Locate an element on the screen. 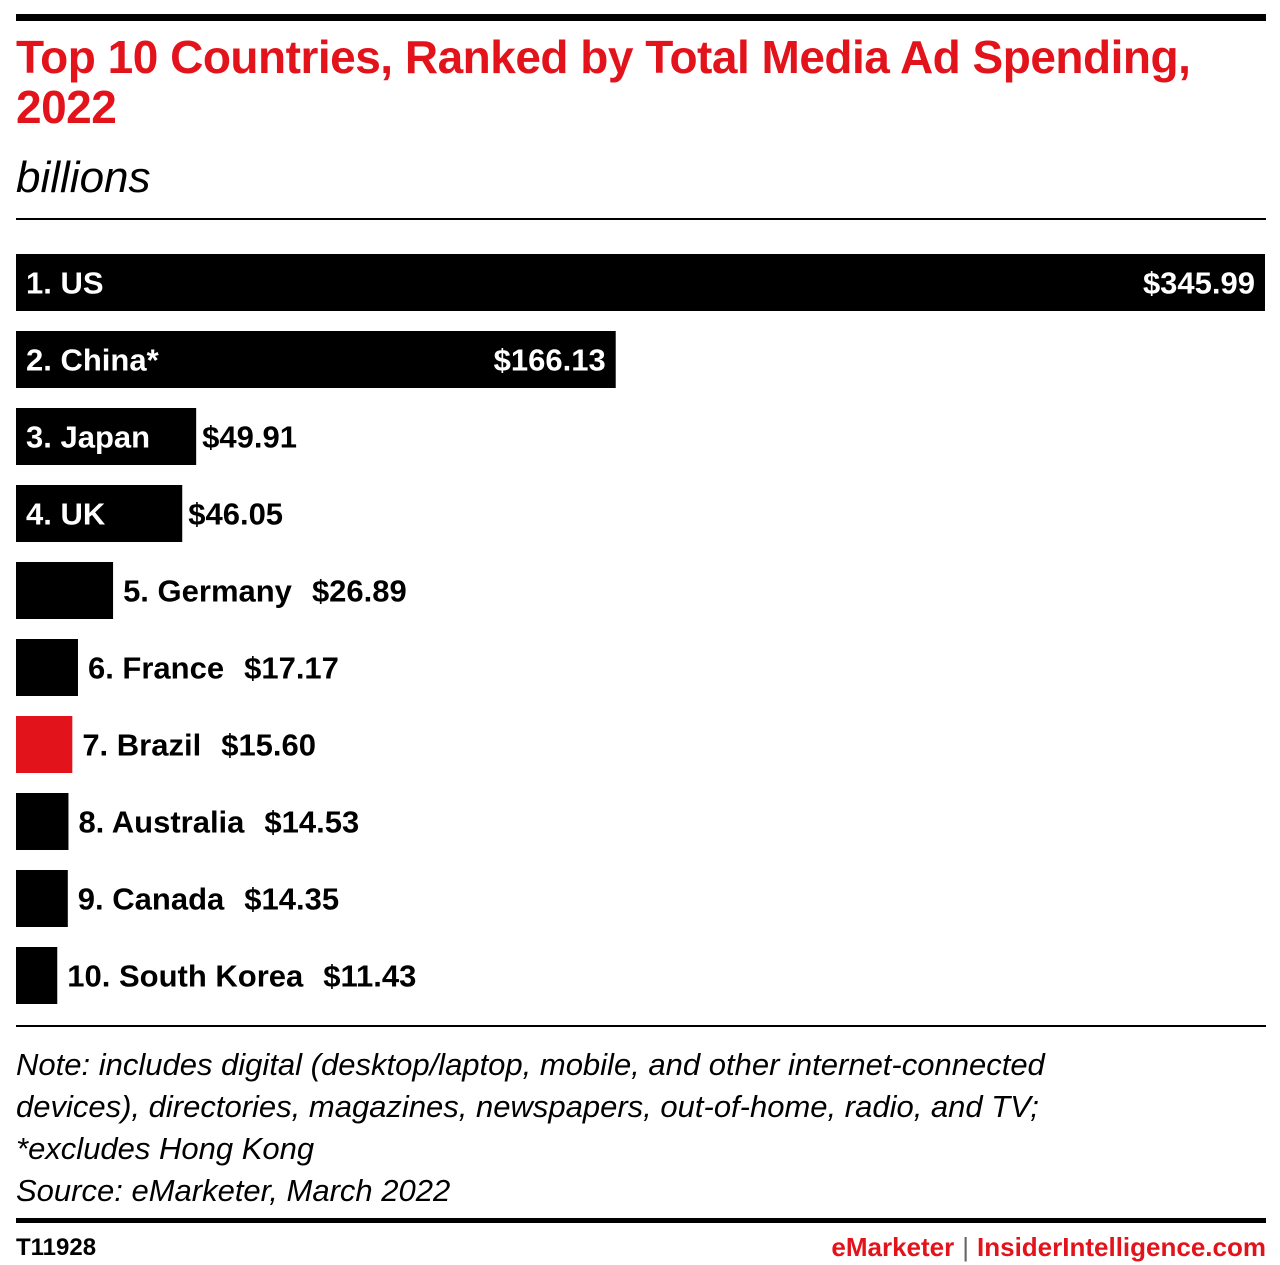 Image resolution: width=1280 pixels, height=1265 pixels. category-label: 6. France is located at coordinates (156, 668).